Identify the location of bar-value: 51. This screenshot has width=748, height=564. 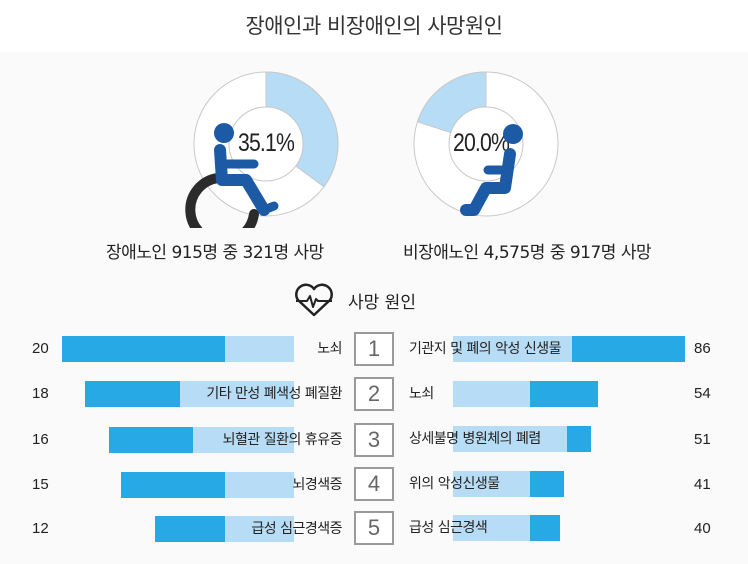
(702, 439).